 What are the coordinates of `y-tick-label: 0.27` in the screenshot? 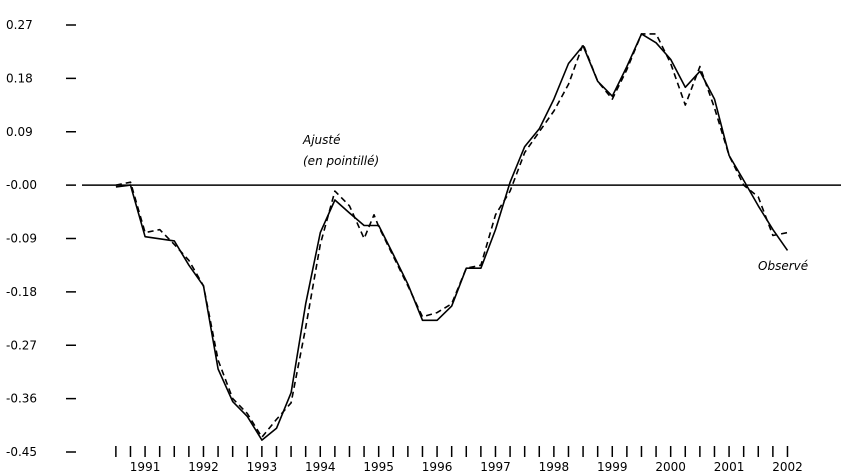 It's located at (19, 25).